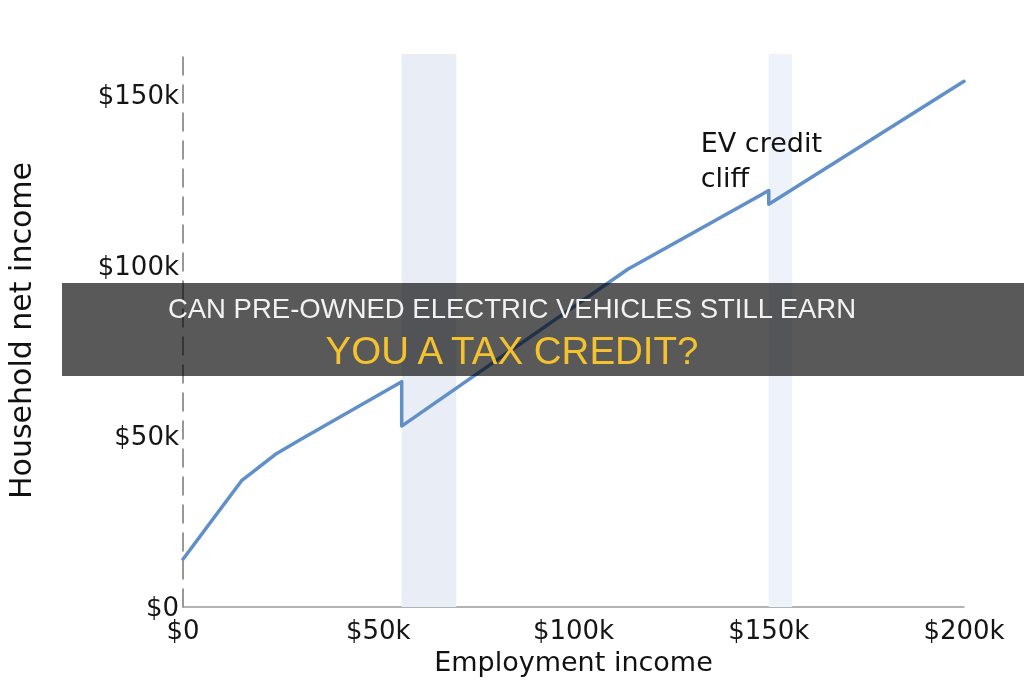 The image size is (1024, 680). I want to click on annotation: EV credit cliff, so click(765, 159).